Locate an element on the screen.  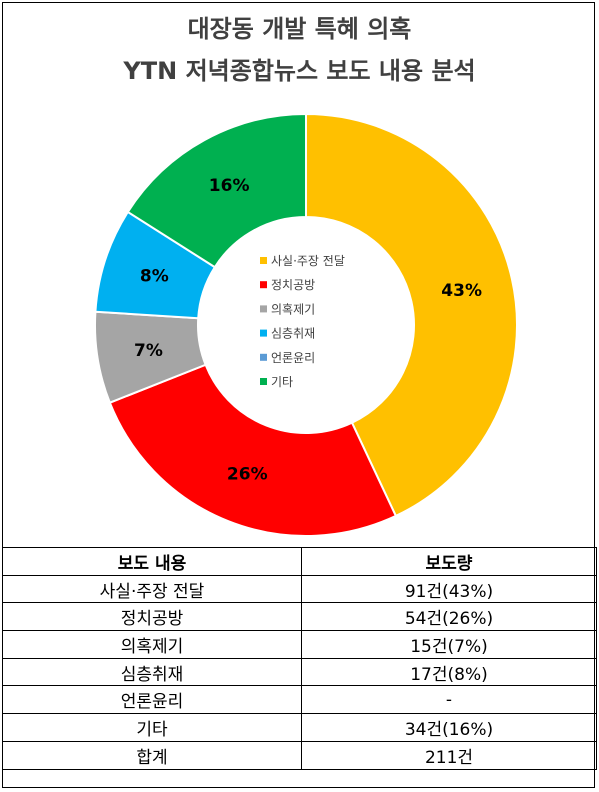
legend-swatch-언론윤리 is located at coordinates (263, 357).